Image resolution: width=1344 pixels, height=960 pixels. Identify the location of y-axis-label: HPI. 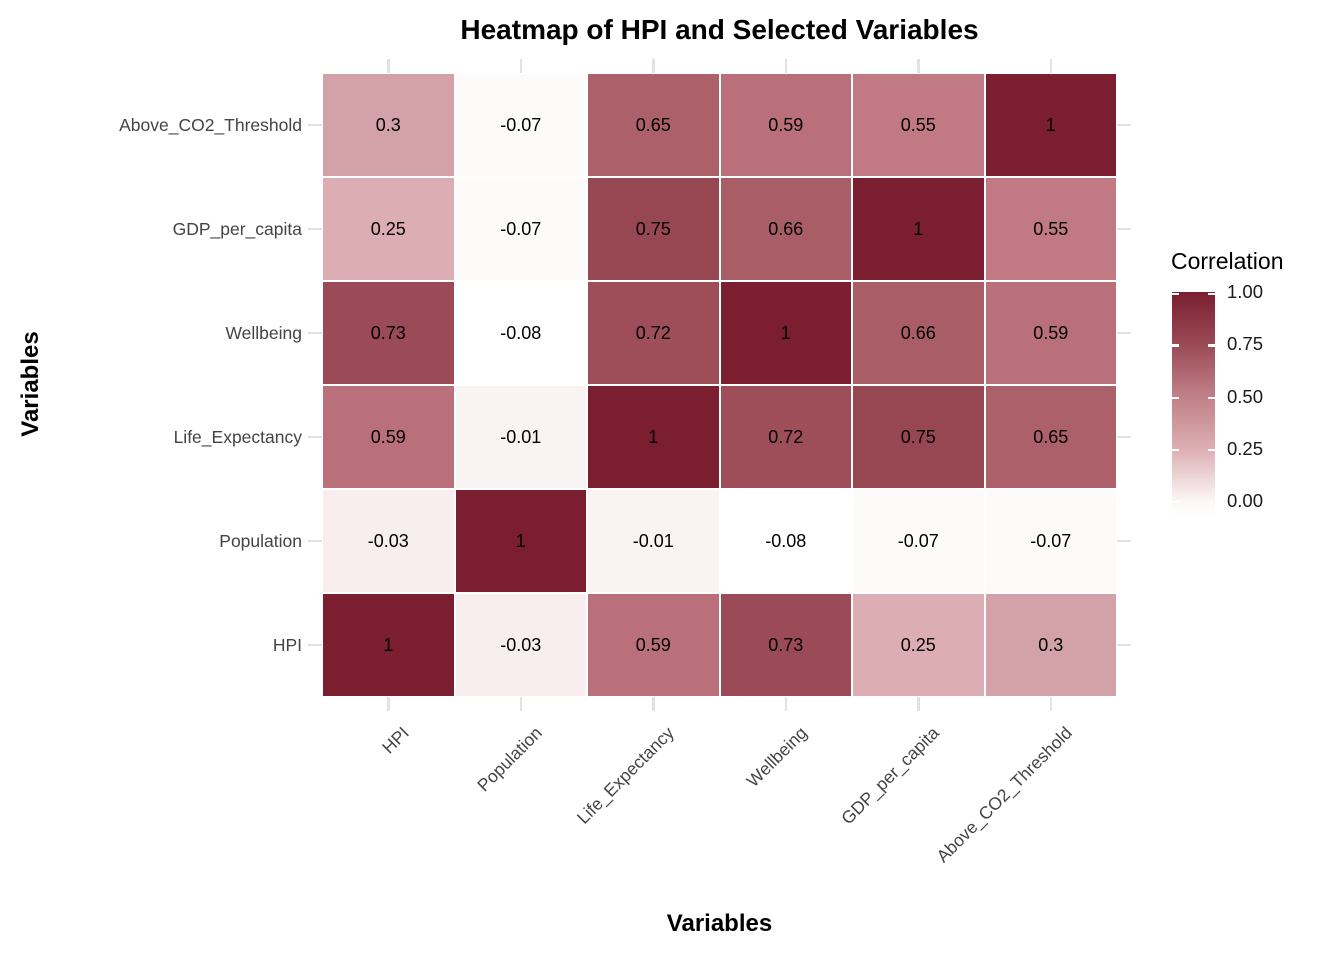
(287, 645).